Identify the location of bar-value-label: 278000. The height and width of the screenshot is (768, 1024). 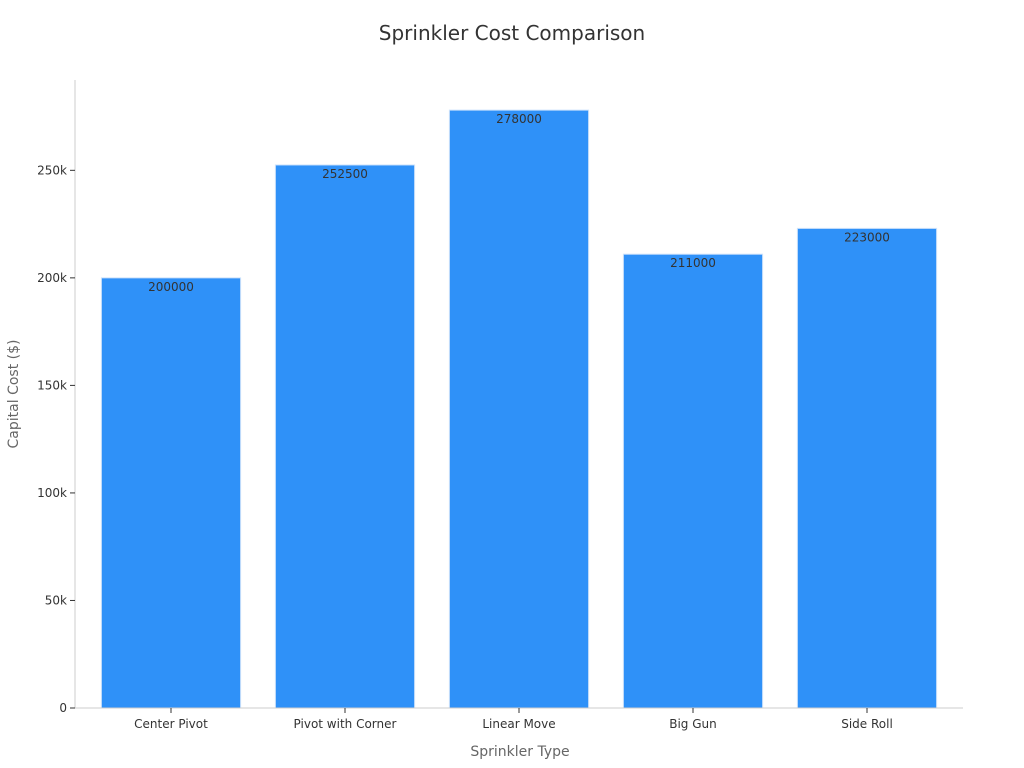
(519, 119).